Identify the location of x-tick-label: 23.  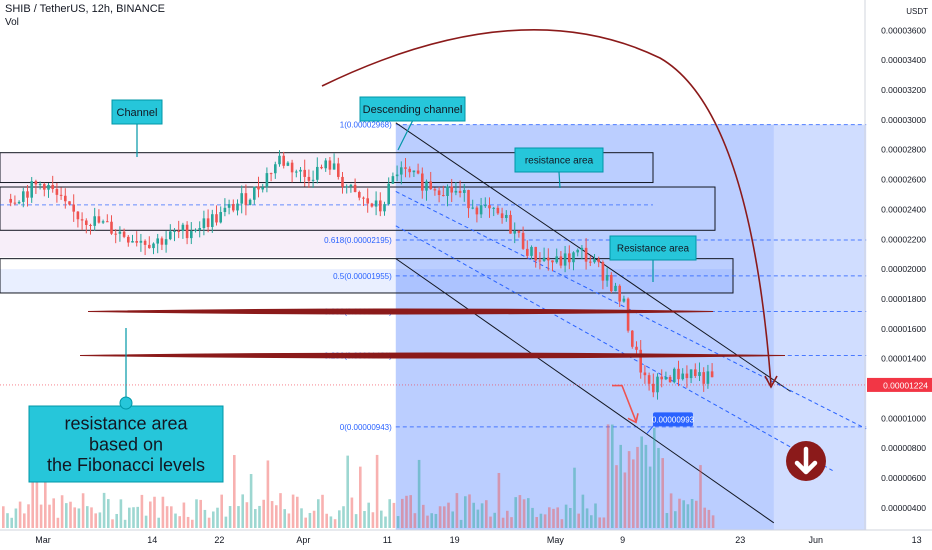
(740, 540).